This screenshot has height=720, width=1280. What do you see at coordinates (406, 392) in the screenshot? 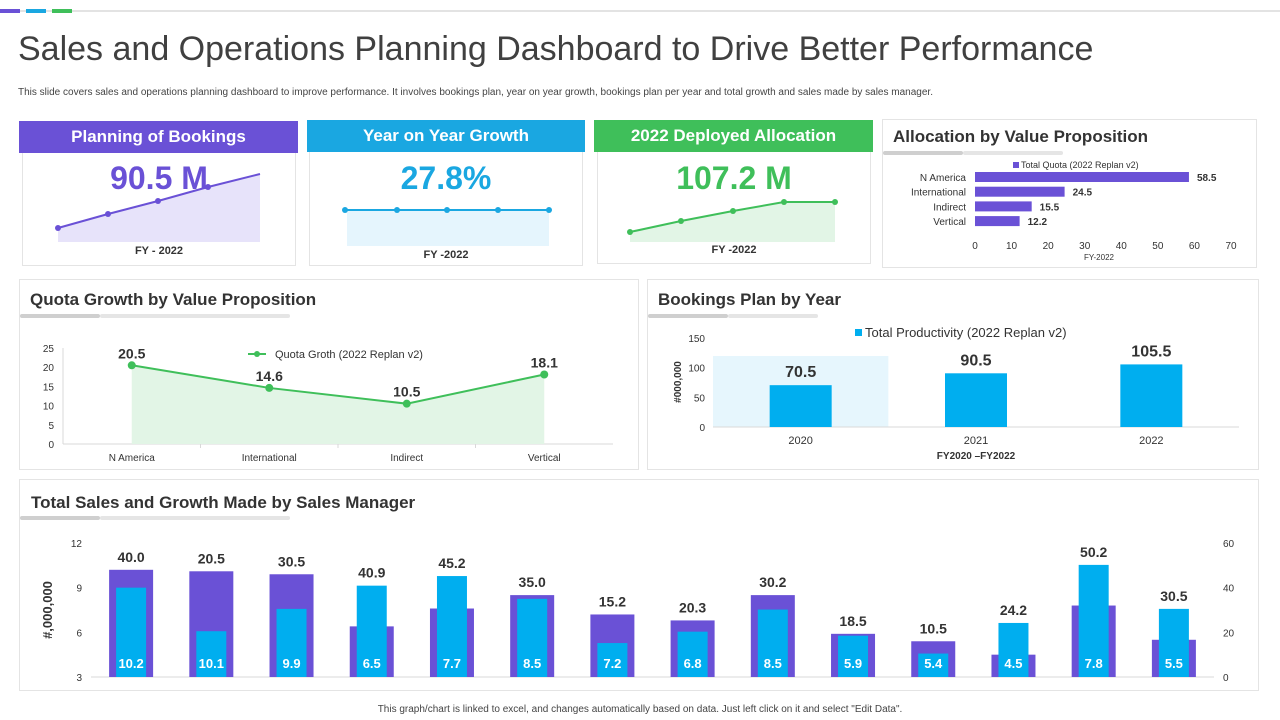
I see `data-label: 10.5` at bounding box center [406, 392].